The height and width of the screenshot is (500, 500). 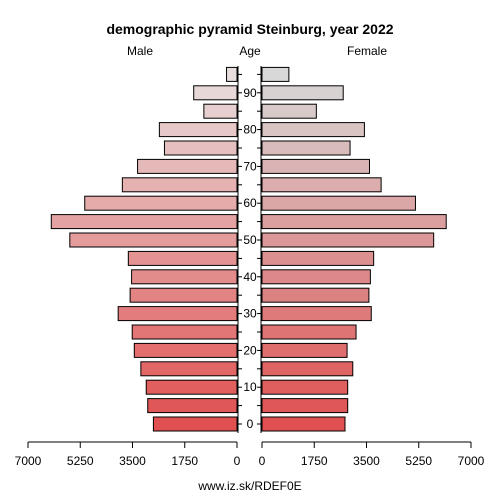 I want to click on age-tick-label: 80, so click(x=250, y=130).